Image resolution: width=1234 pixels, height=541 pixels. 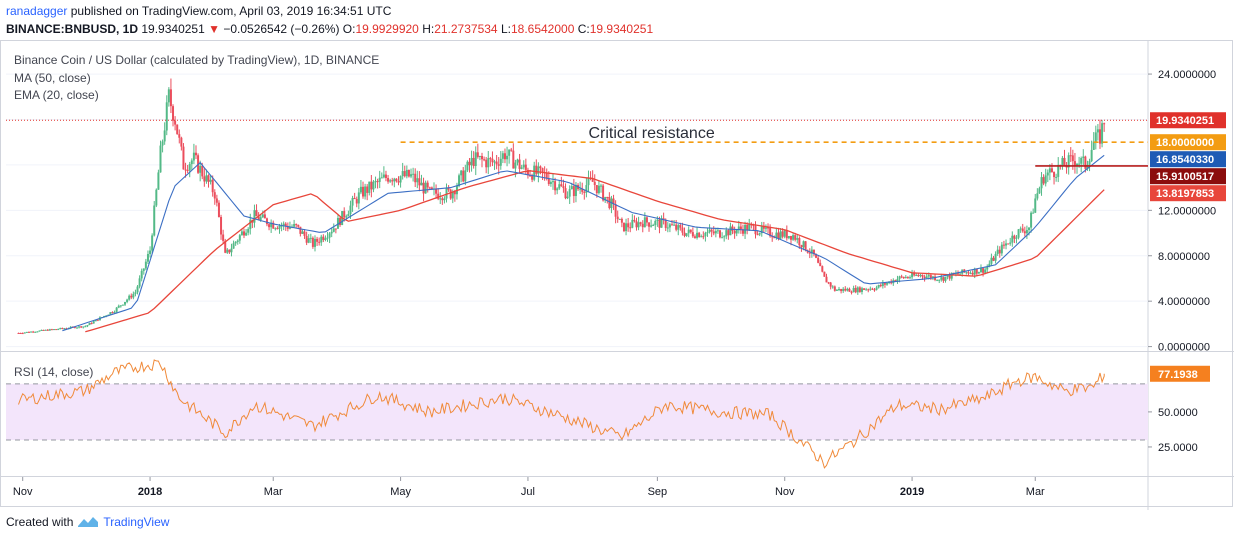 I want to click on tradingview-brand: TradingView, so click(x=136, y=522).